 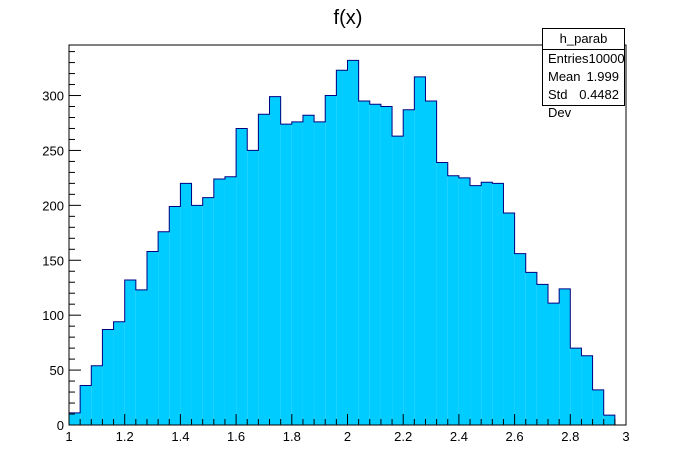 What do you see at coordinates (515, 436) in the screenshot?
I see `x-tick-label: 2.6` at bounding box center [515, 436].